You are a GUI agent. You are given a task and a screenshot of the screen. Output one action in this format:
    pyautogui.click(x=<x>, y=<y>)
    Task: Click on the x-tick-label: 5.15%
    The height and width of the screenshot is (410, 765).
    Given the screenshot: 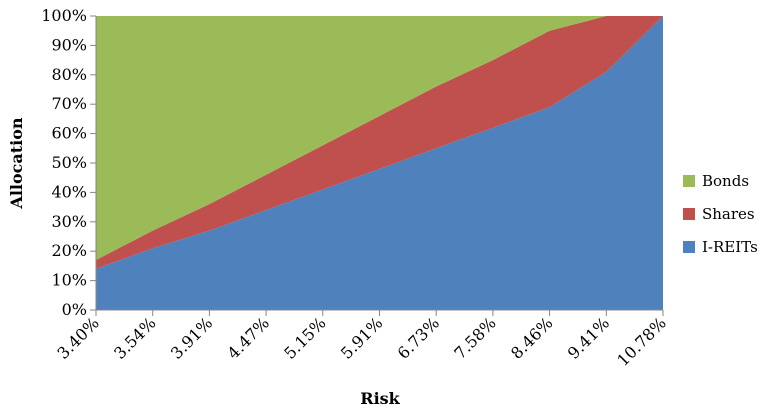 What is the action you would take?
    pyautogui.click(x=304, y=337)
    